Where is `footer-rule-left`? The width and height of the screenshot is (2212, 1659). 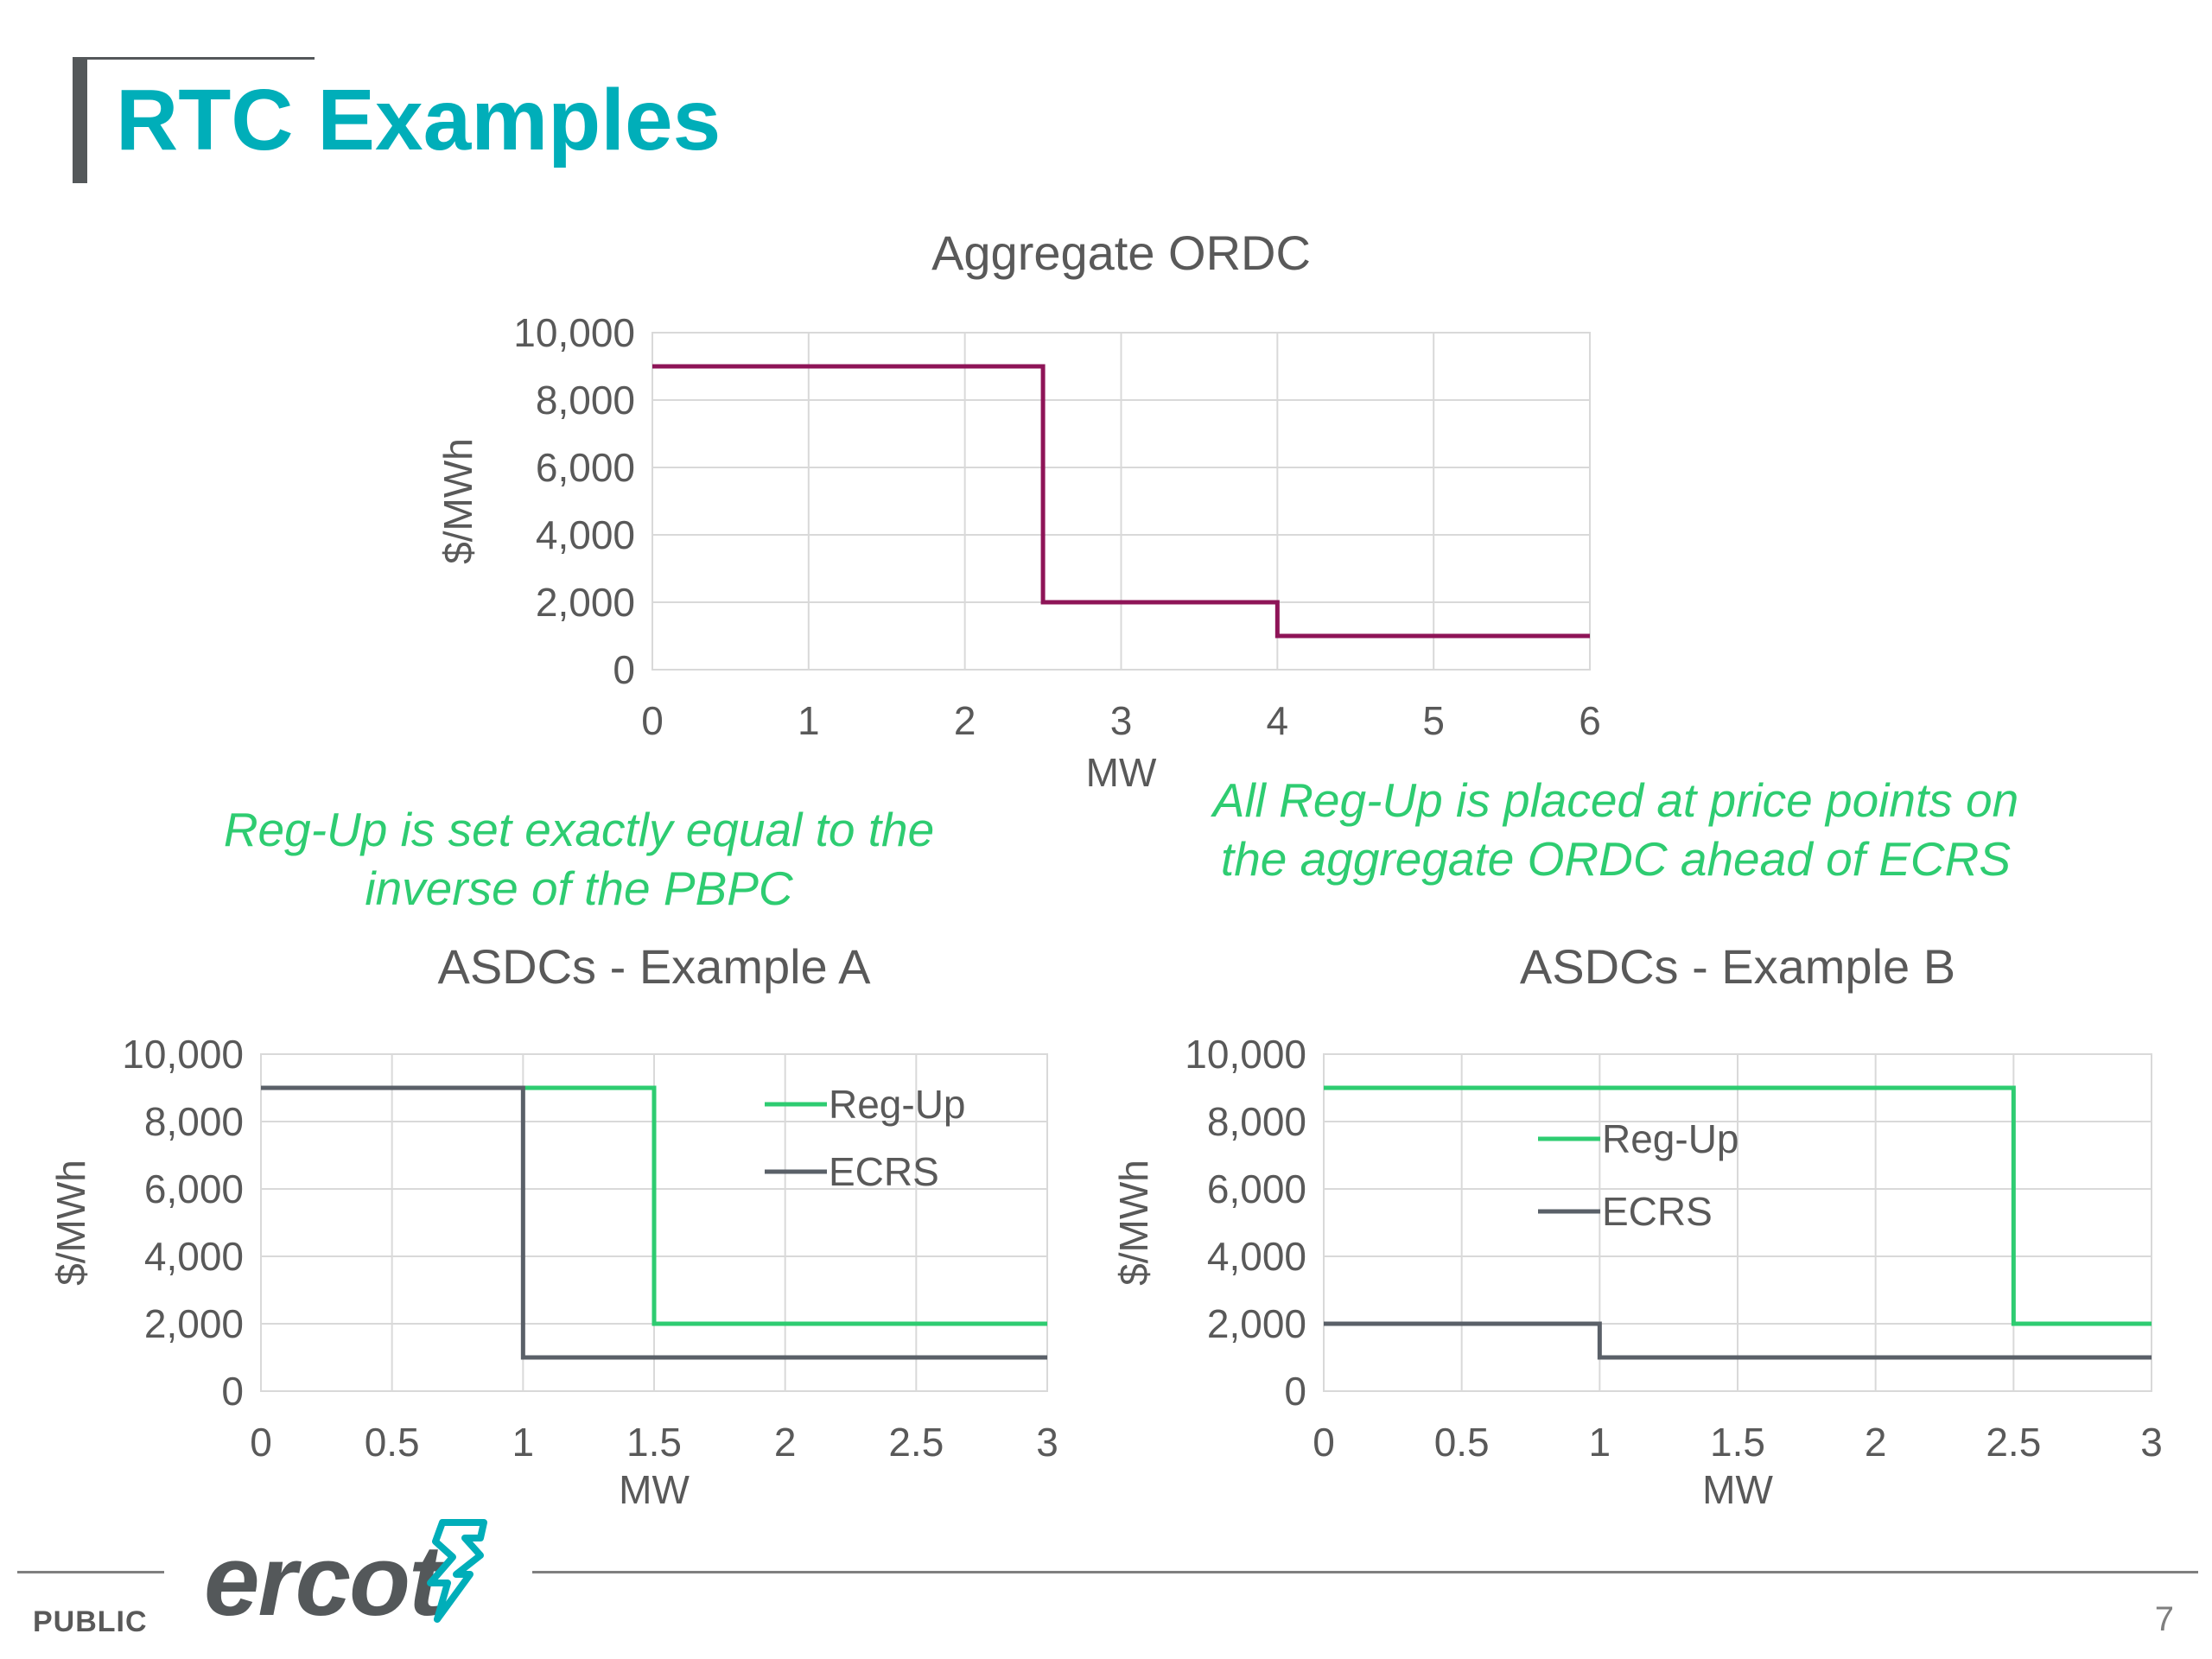 footer-rule-left is located at coordinates (90, 1572).